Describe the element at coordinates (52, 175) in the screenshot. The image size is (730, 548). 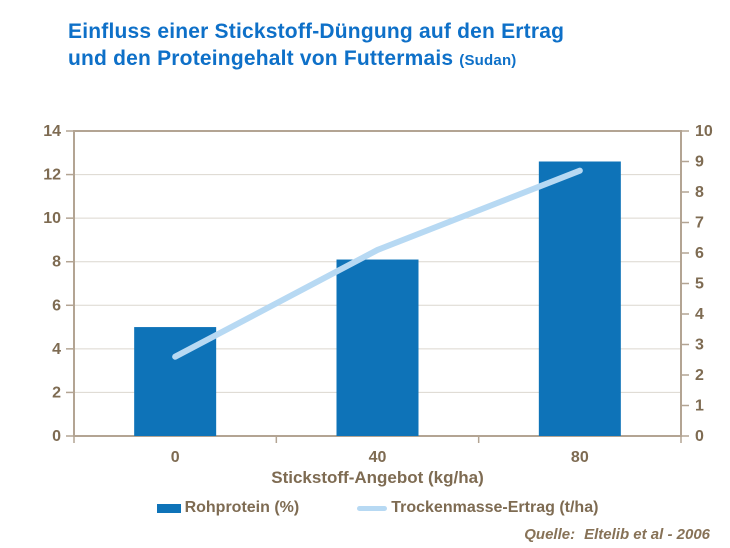
I see `left-axis-tick-label: 12` at that location.